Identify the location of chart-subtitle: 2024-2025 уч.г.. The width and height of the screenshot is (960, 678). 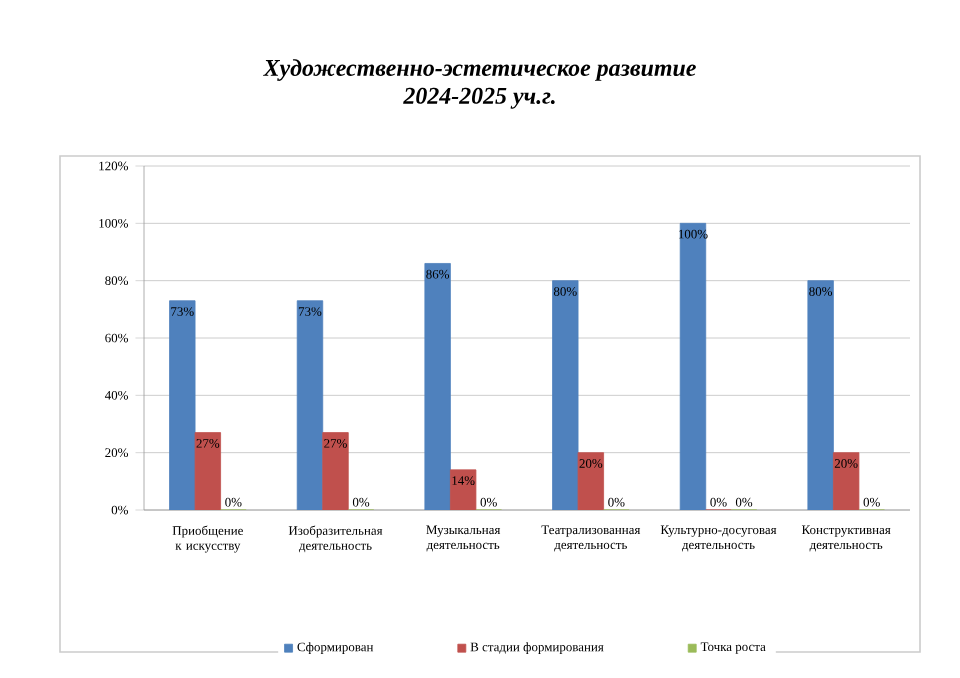
(479, 98).